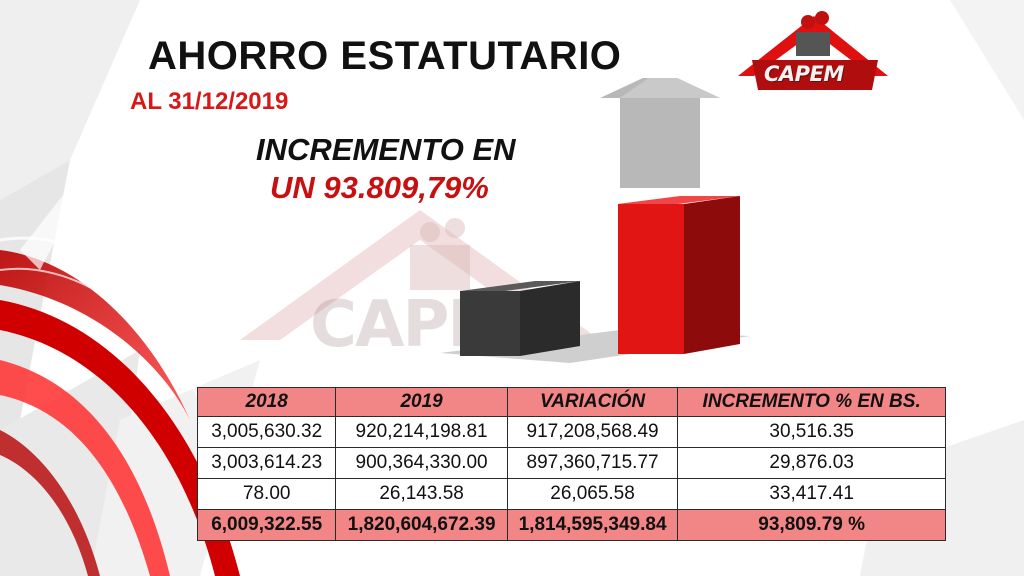  What do you see at coordinates (550, 318) in the screenshot?
I see `bar-2018-side` at bounding box center [550, 318].